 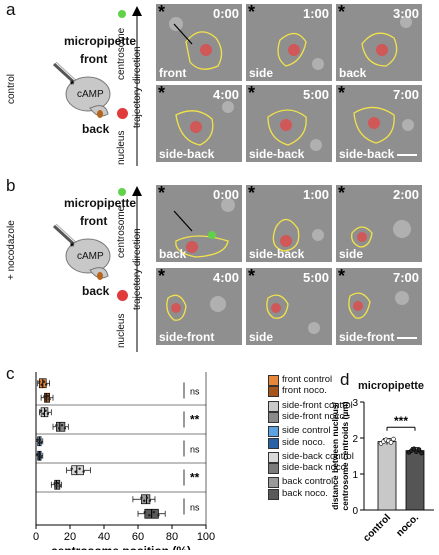 I want to click on panel-a-tile-2: * 1:00 side, so click(x=289, y=42).